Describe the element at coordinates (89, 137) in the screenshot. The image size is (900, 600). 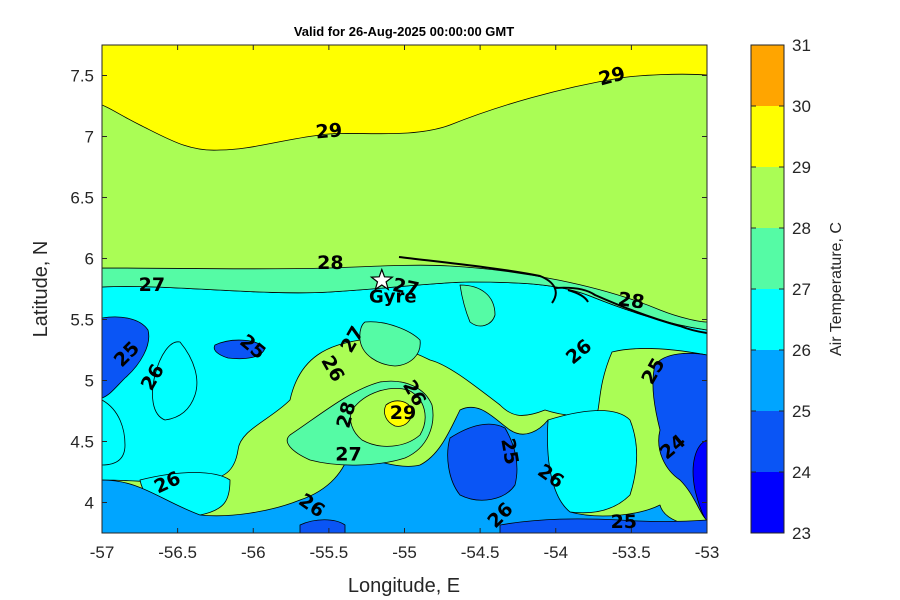
I see `y-tick-label: 7` at that location.